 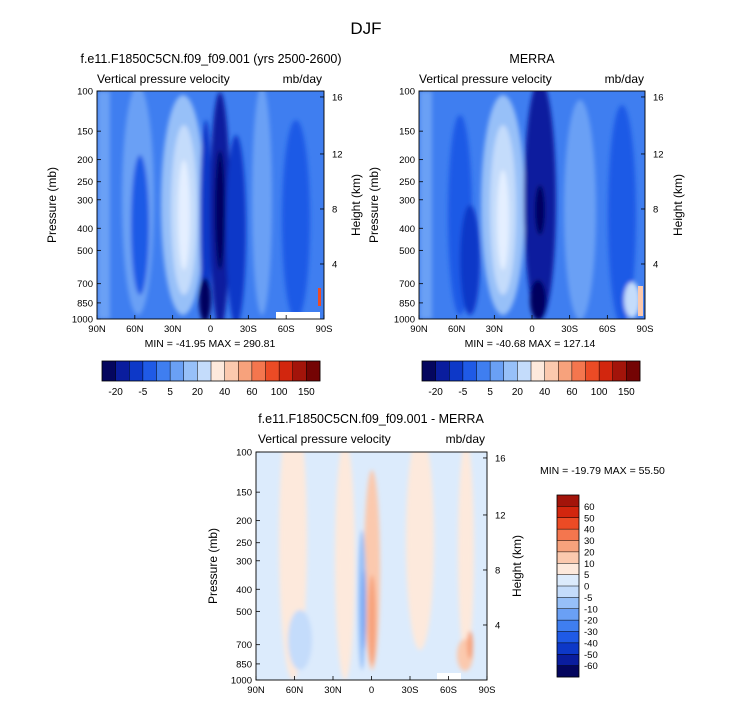 I want to click on colorbar-label: 100, so click(x=279, y=392).